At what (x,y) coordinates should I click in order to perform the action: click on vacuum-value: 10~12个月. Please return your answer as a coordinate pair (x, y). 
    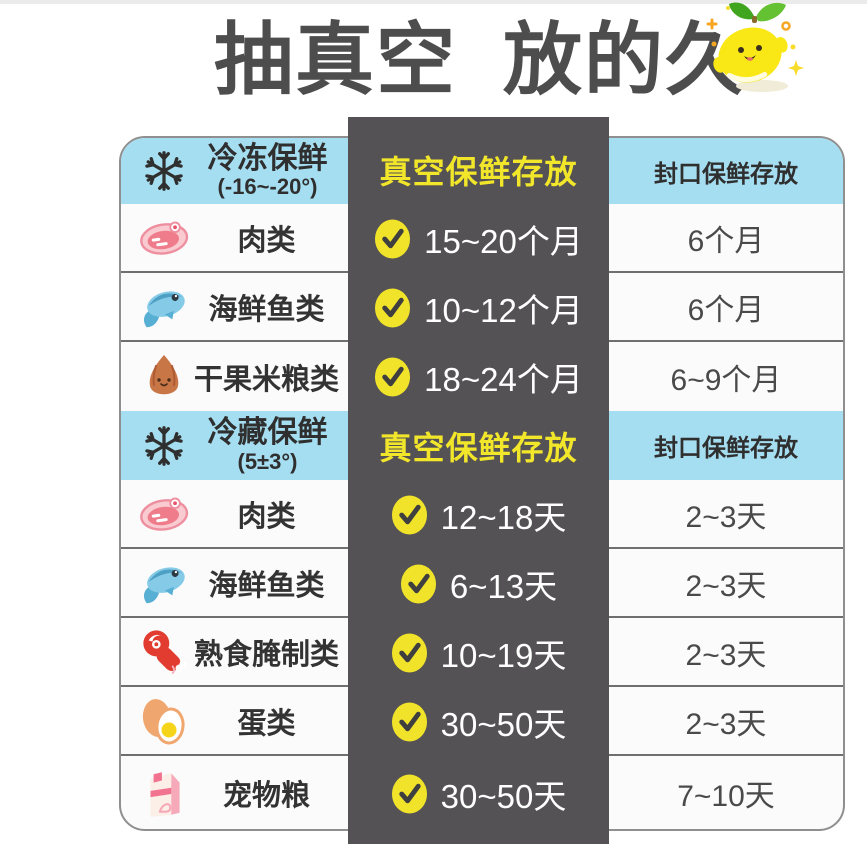
    Looking at the image, I should click on (503, 310).